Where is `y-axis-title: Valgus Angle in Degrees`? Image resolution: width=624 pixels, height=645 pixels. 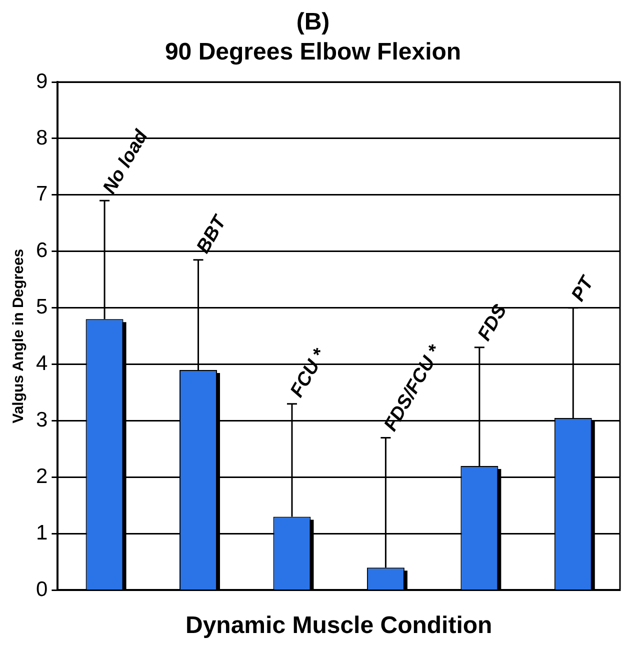
y-axis-title: Valgus Angle in Degrees is located at coordinates (19, 336).